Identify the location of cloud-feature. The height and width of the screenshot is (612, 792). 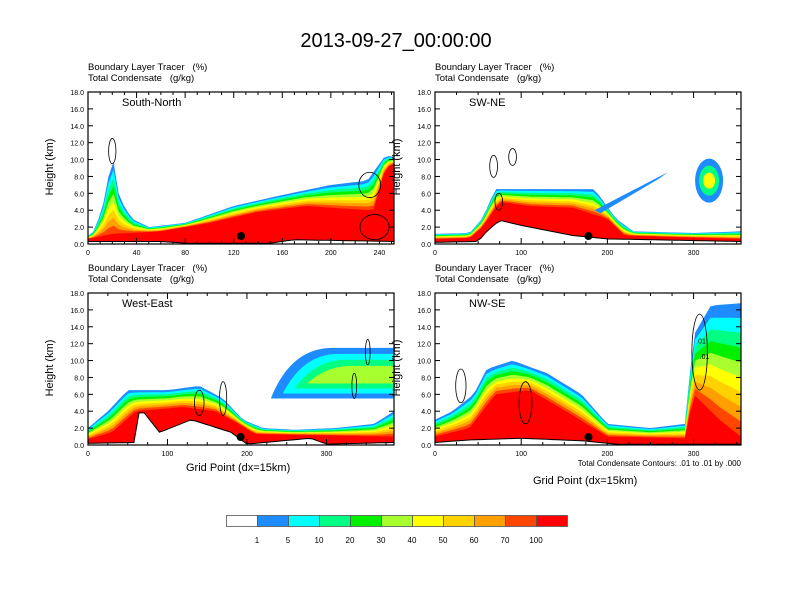
(709, 180).